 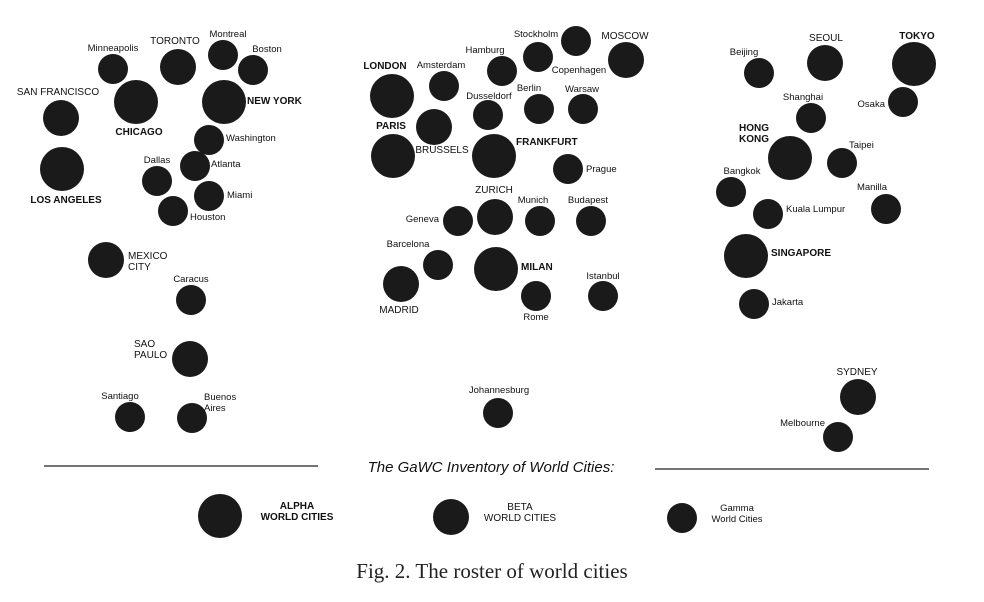 What do you see at coordinates (564, 59) in the screenshot?
I see `city-copenhagen: Copenhagen` at bounding box center [564, 59].